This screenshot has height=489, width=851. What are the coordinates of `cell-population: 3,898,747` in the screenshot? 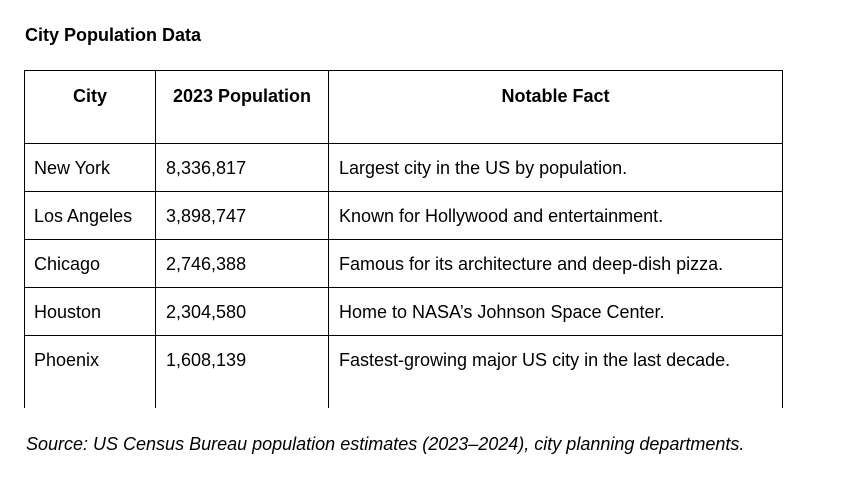 It's located at (242, 215).